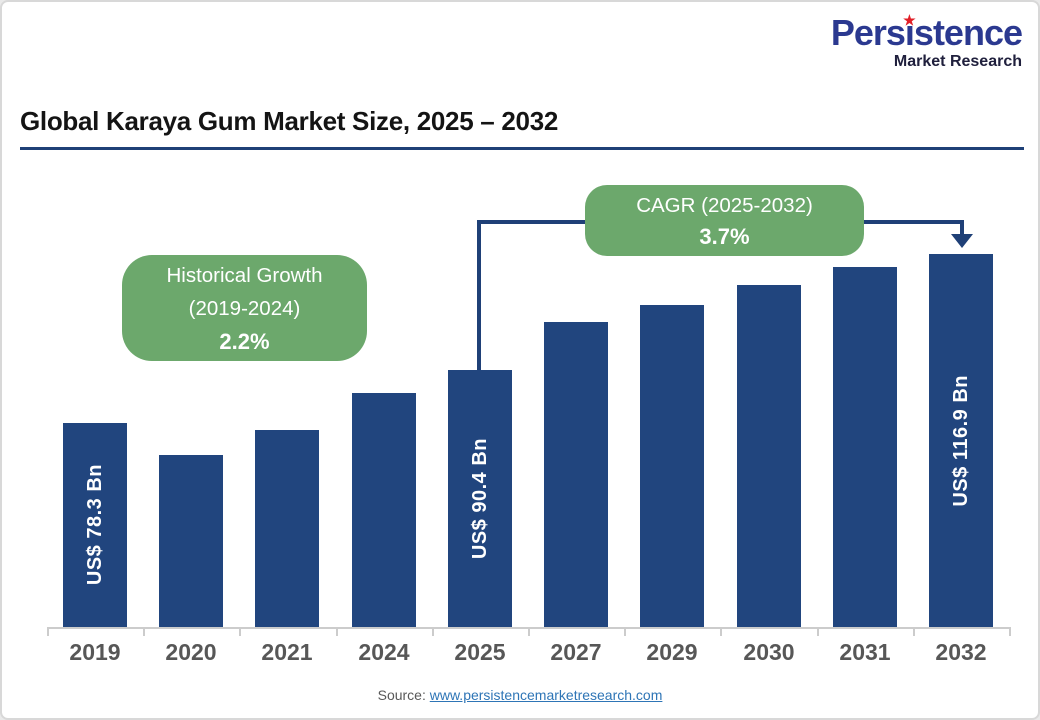 The width and height of the screenshot is (1040, 720). Describe the element at coordinates (546, 695) in the screenshot. I see `source-link: www.persistencemarketresearch.com` at that location.